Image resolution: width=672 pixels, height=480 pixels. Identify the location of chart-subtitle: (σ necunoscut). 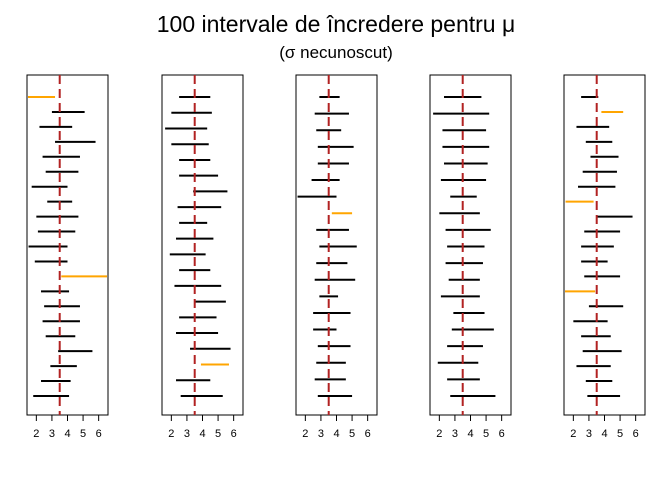
(336, 52).